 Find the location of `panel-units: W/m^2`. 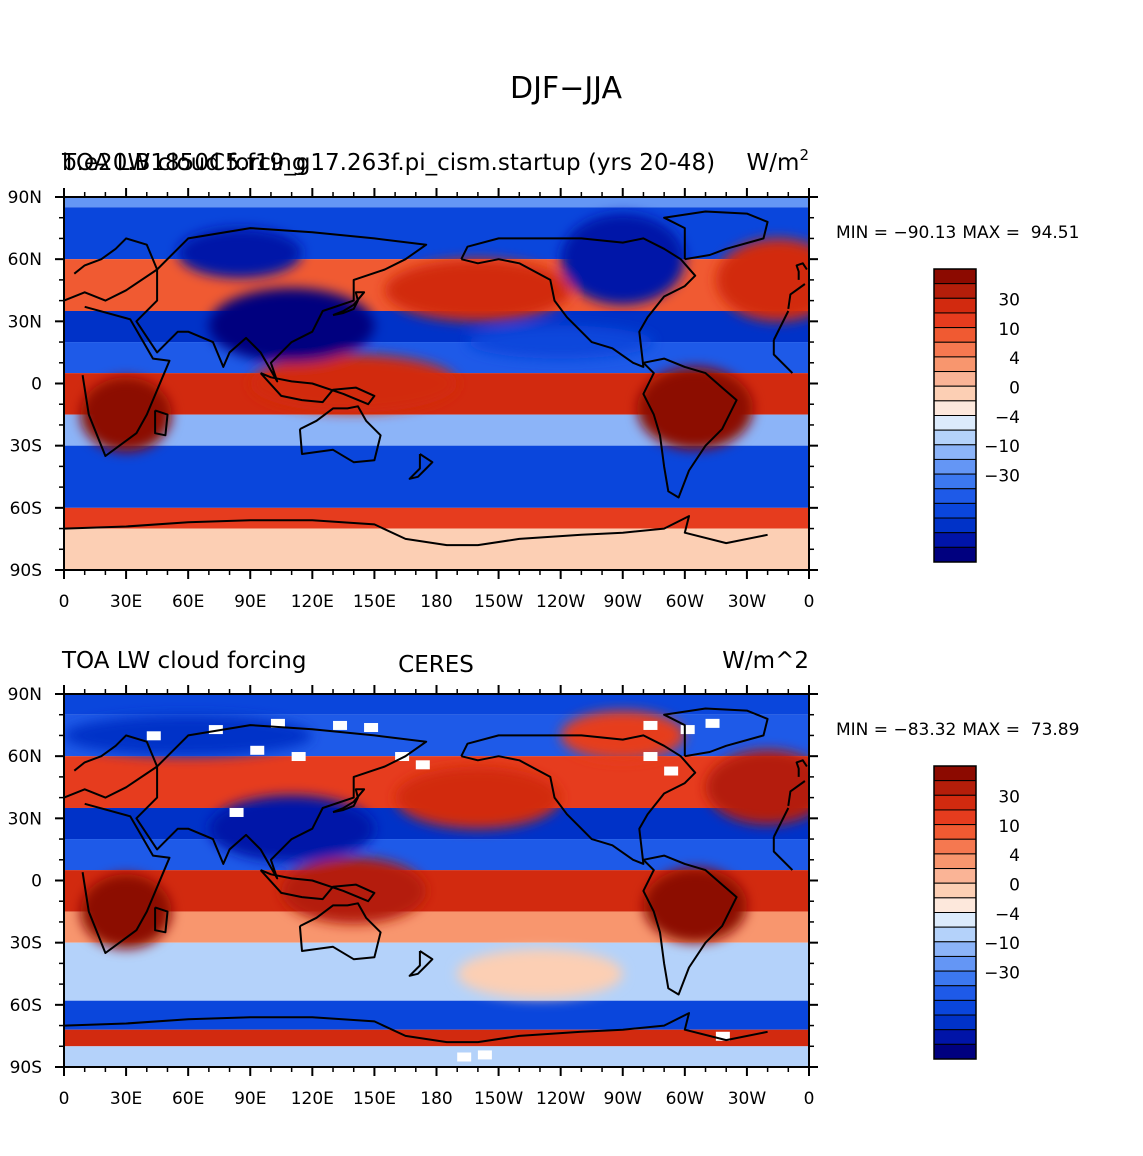

panel-units: W/m^2 is located at coordinates (765, 661).